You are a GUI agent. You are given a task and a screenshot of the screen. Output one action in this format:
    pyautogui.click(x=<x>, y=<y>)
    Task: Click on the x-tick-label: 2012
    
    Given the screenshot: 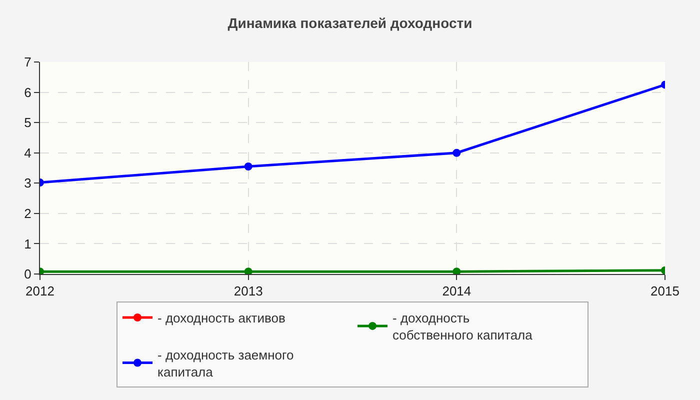 What is the action you would take?
    pyautogui.click(x=40, y=291)
    